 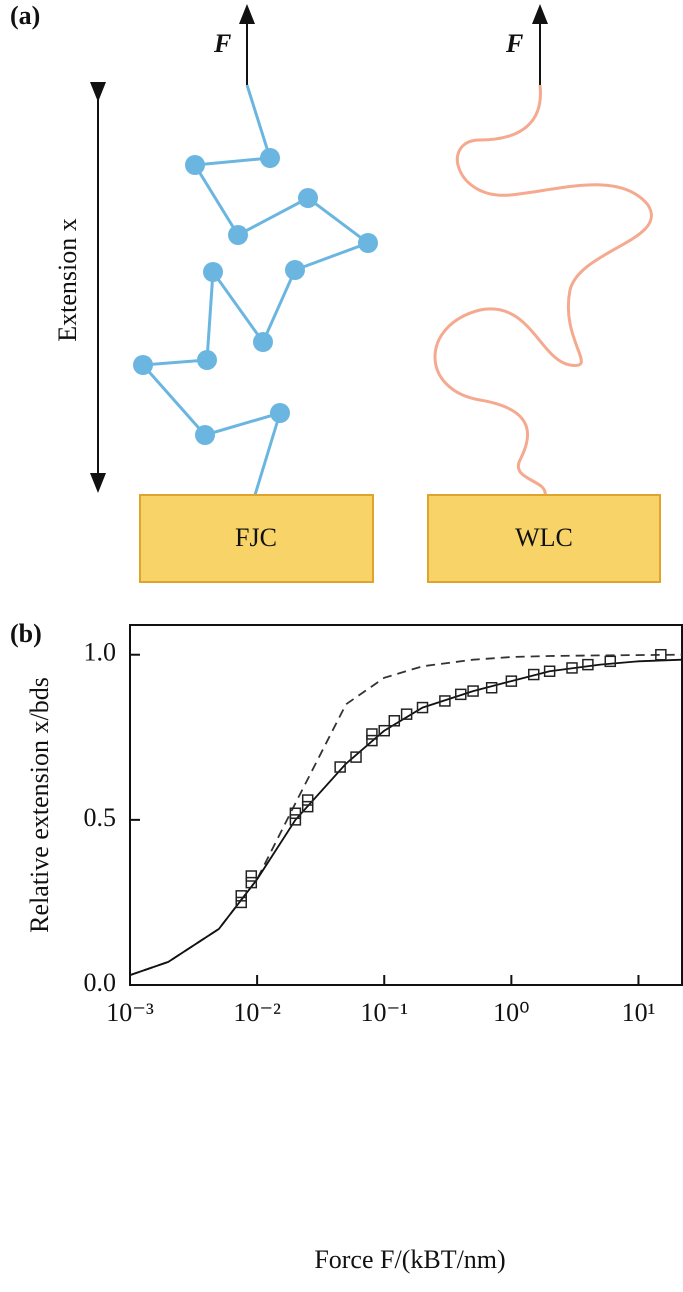 I want to click on box-label: FJC, so click(x=256, y=537).